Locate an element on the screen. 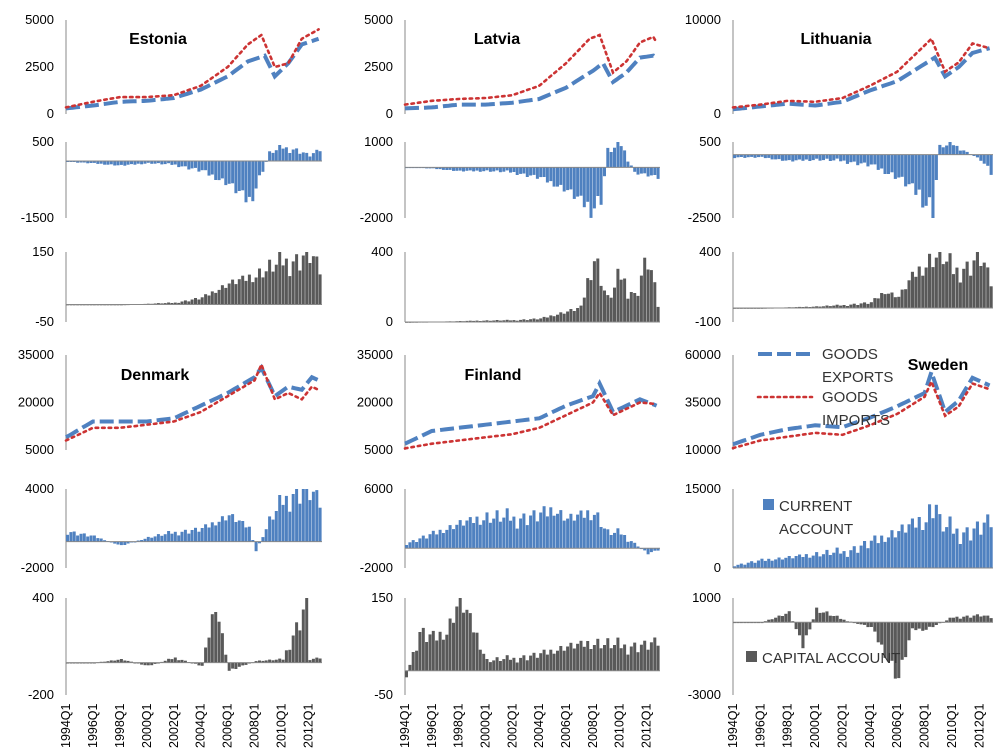 The height and width of the screenshot is (753, 998). panel-lithuania-trade: 10000 0 Lithuania is located at coordinates (838, 66).